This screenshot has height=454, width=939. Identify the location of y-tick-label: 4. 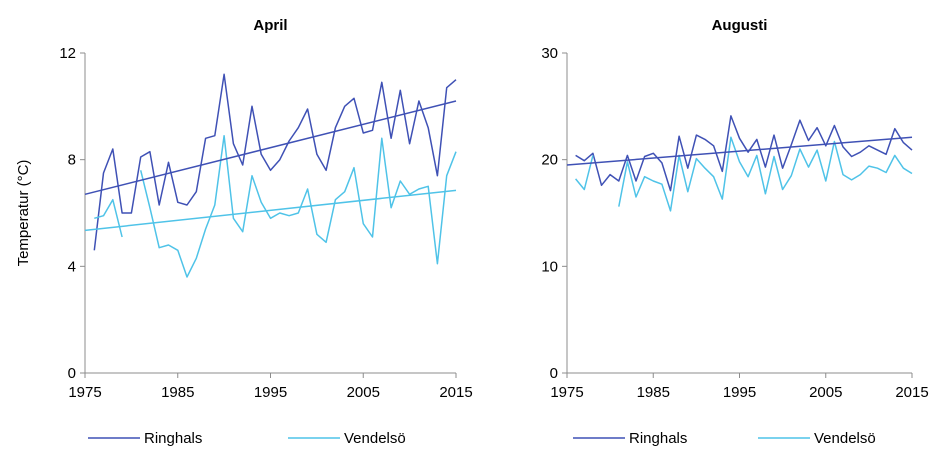
(72, 266).